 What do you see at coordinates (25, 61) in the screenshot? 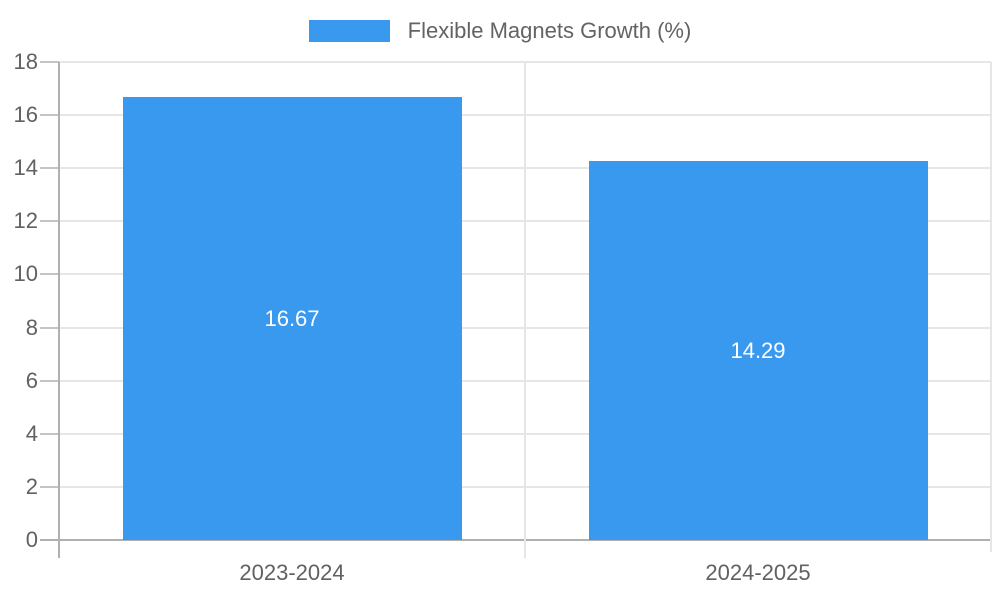
I see `y-axis-tick-label: 18` at bounding box center [25, 61].